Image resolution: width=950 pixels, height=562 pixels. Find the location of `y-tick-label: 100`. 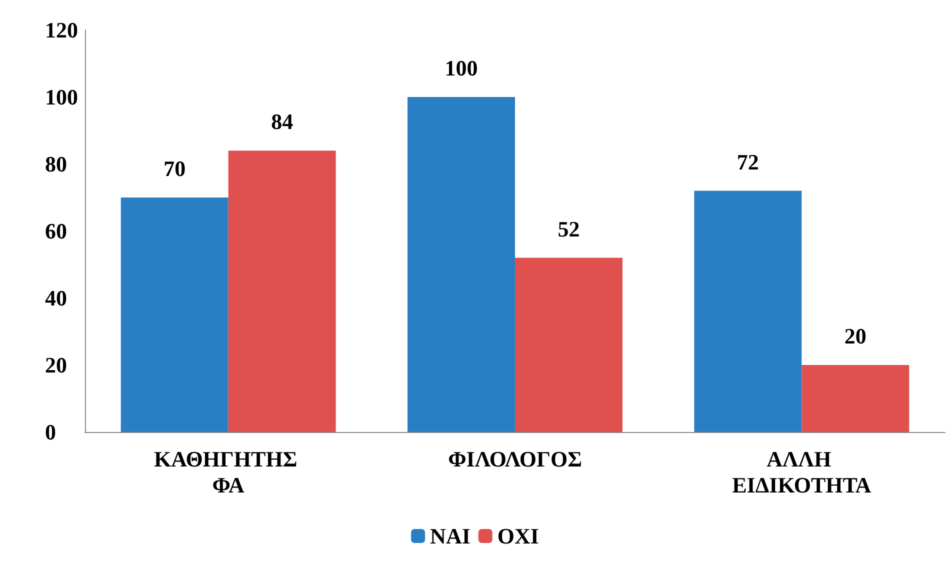

y-tick-label: 100 is located at coordinates (61, 97).